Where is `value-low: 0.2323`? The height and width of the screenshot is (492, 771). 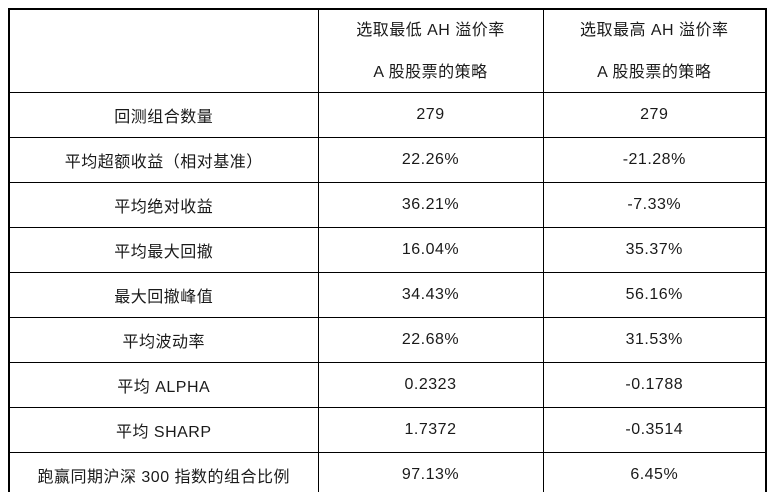 value-low: 0.2323 is located at coordinates (430, 385).